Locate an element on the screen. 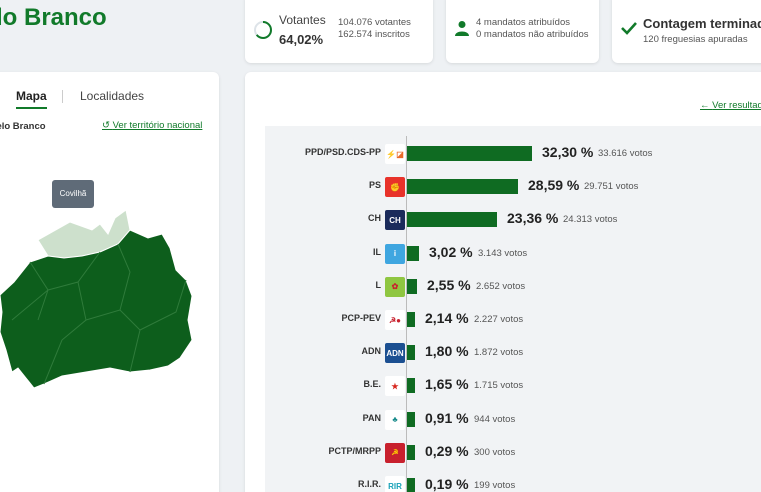 This screenshot has width=761, height=492. party-name: ADN is located at coordinates (371, 351).